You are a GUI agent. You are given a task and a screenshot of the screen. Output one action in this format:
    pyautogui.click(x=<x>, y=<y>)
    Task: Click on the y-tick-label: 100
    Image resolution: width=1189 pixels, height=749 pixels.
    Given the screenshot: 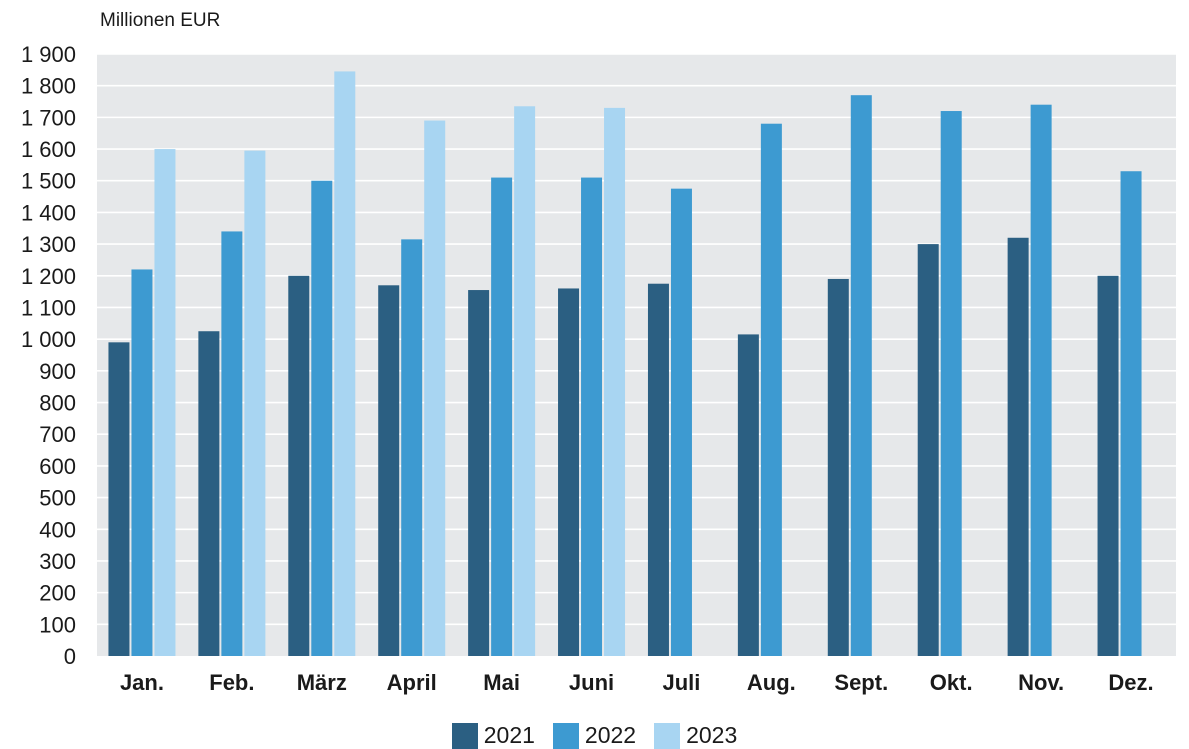 What is the action you would take?
    pyautogui.click(x=57, y=624)
    